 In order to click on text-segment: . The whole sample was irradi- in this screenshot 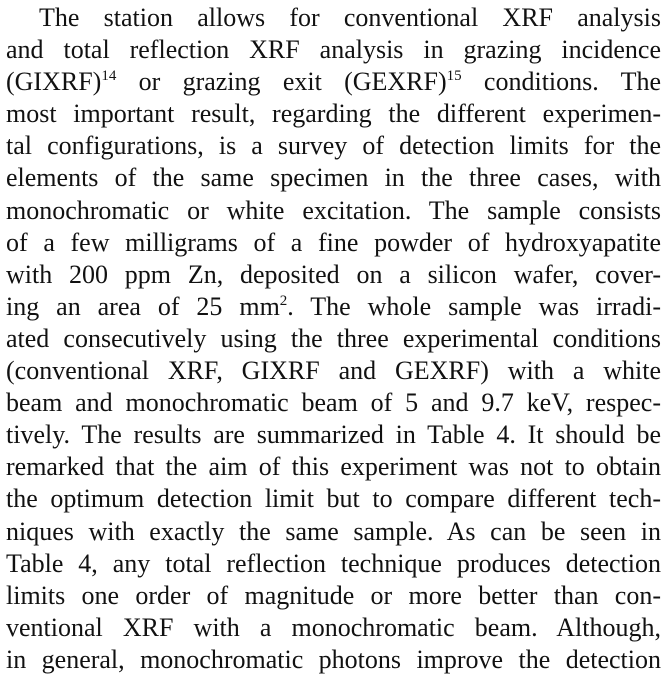, I will do `click(474, 306)`.